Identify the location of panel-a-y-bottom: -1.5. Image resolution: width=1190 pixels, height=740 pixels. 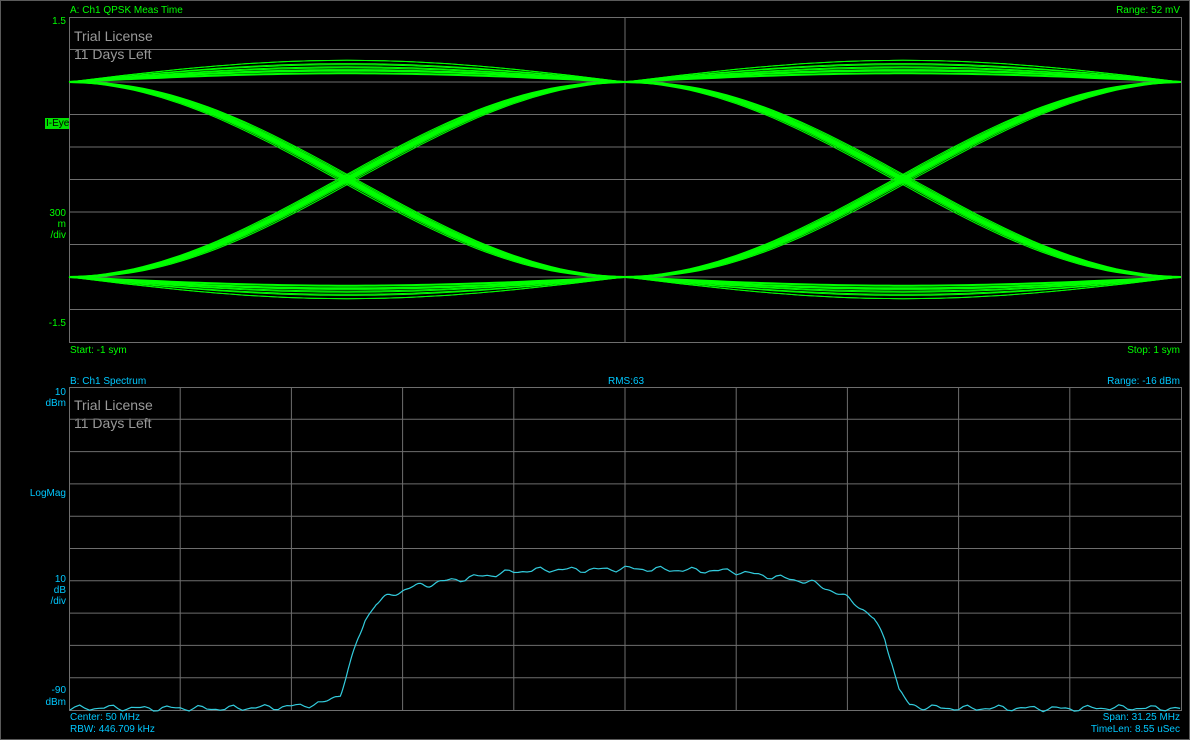
(57, 323).